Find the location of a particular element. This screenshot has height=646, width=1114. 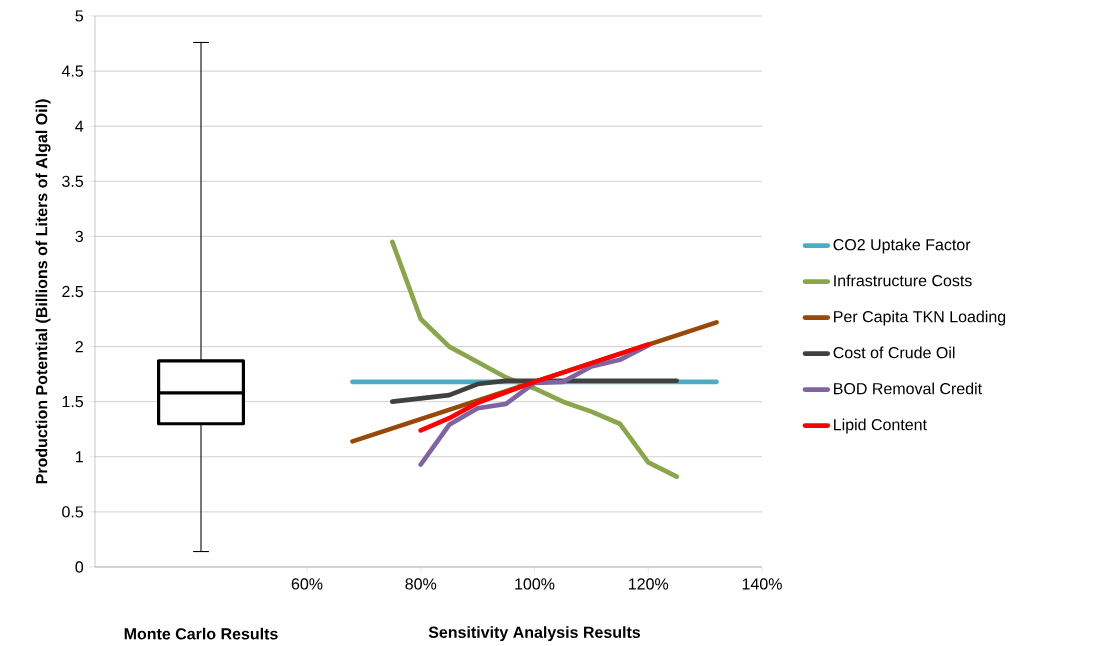

y-tick-label: 0 is located at coordinates (79, 567).